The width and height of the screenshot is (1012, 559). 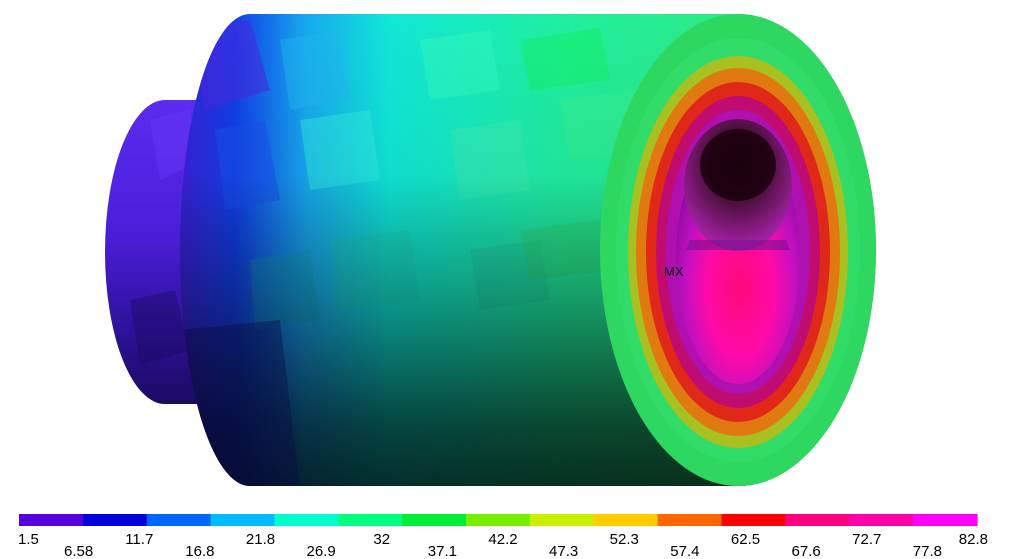 What do you see at coordinates (973, 539) in the screenshot?
I see `legend-label: 82.8` at bounding box center [973, 539].